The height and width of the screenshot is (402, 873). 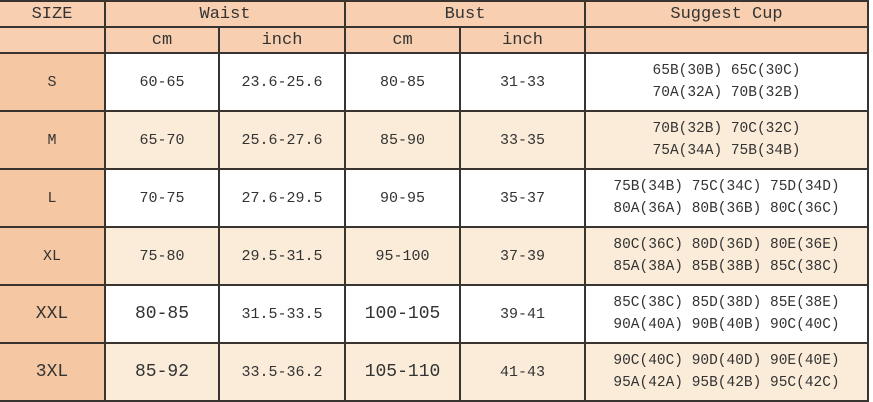 I want to click on waist-inch-cell: 33.5-36.2, so click(x=282, y=372).